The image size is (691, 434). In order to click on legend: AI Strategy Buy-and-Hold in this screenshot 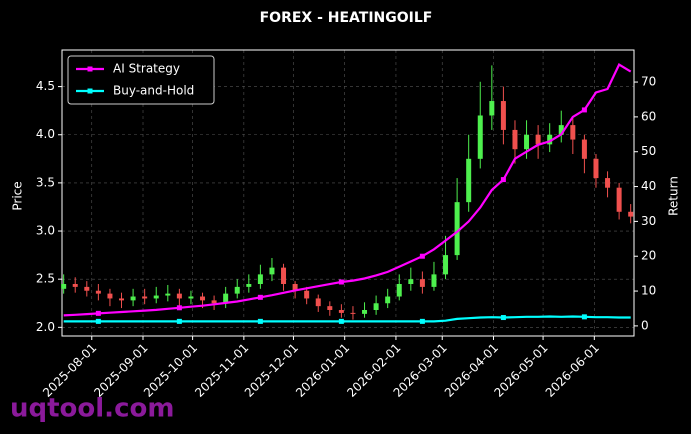, I will do `click(141, 80)`.